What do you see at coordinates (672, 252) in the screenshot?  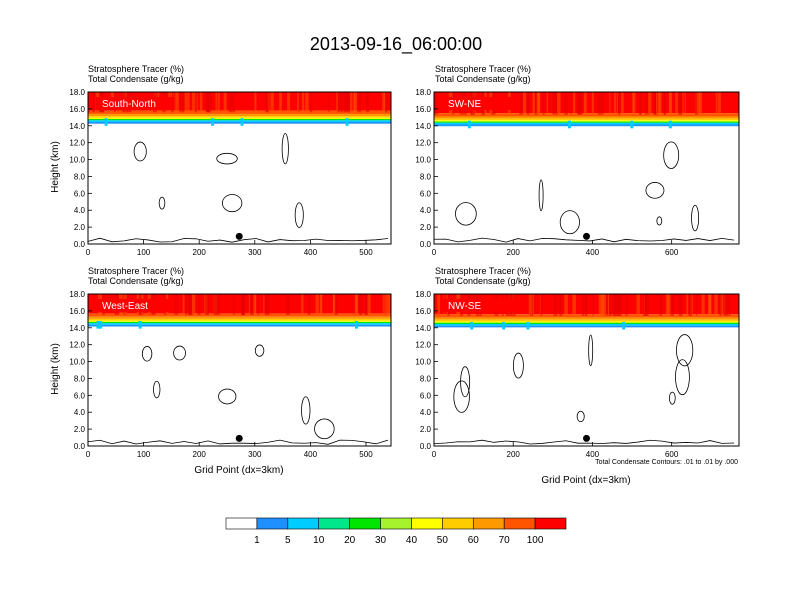 I see `x-tick-label: 600` at bounding box center [672, 252].